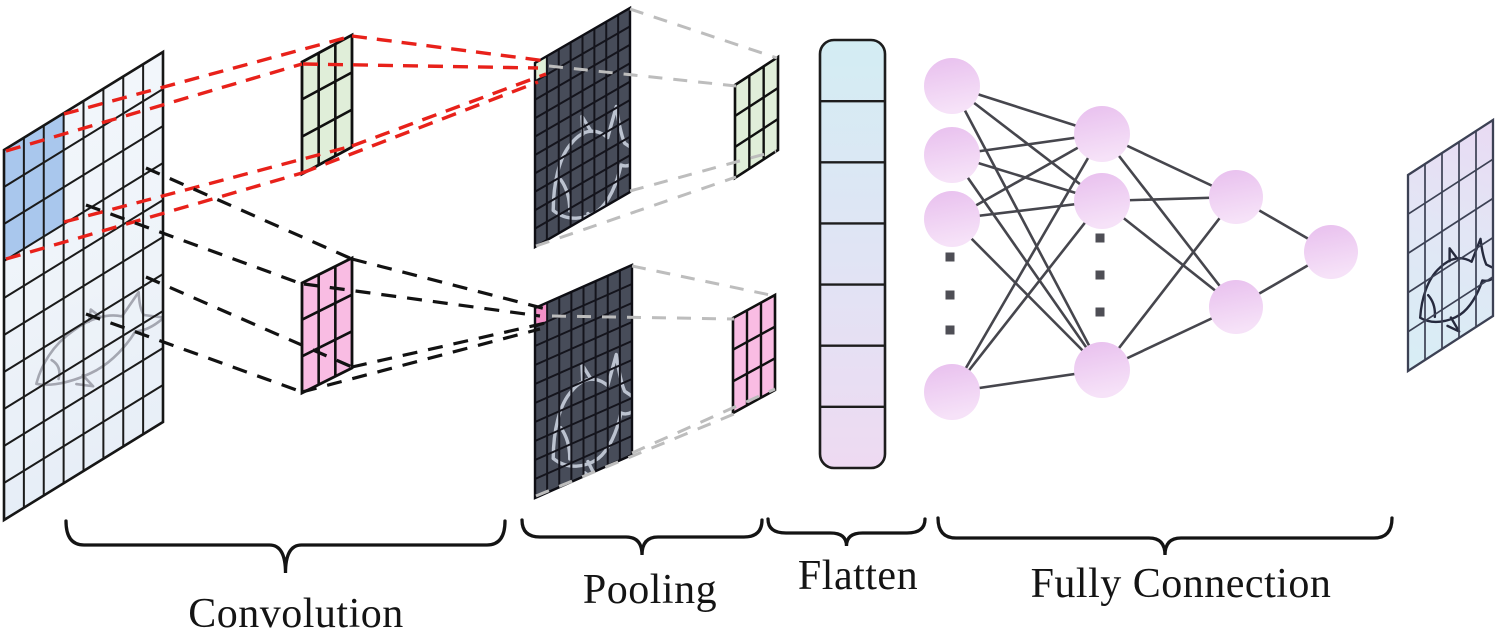 This screenshot has height=633, width=1500. I want to click on pooling-projection-lines, so click(656, 252).